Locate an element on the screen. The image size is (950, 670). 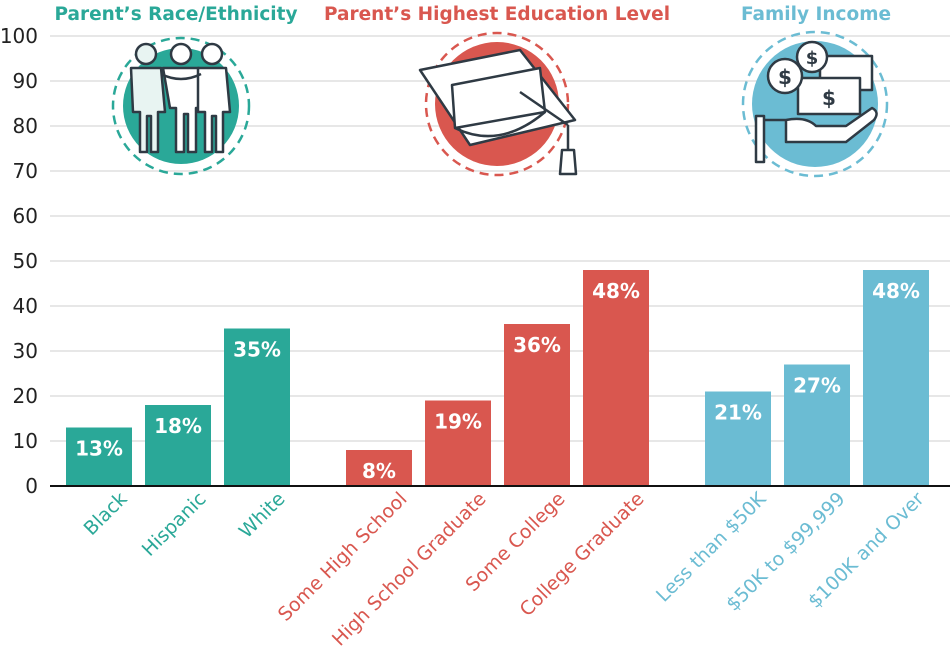
bar-value-label: 36% is located at coordinates (537, 345).